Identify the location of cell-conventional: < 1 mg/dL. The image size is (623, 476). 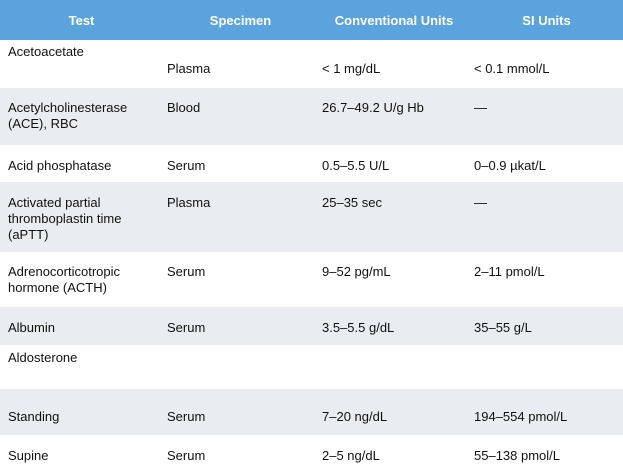
(351, 68).